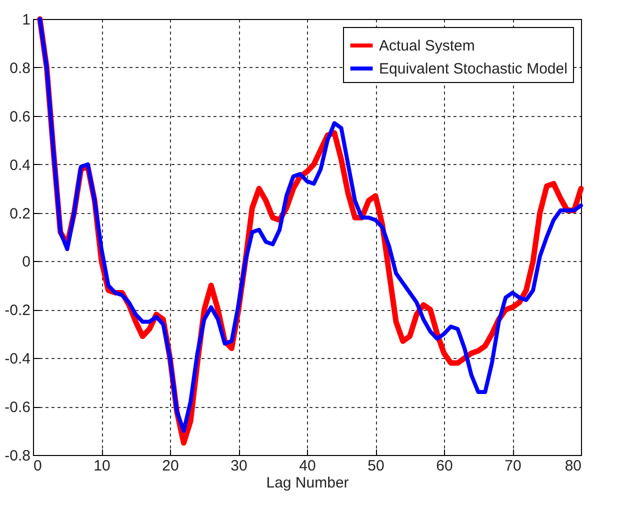 The image size is (618, 506). What do you see at coordinates (26, 20) in the screenshot?
I see `y-tick-label: 1` at bounding box center [26, 20].